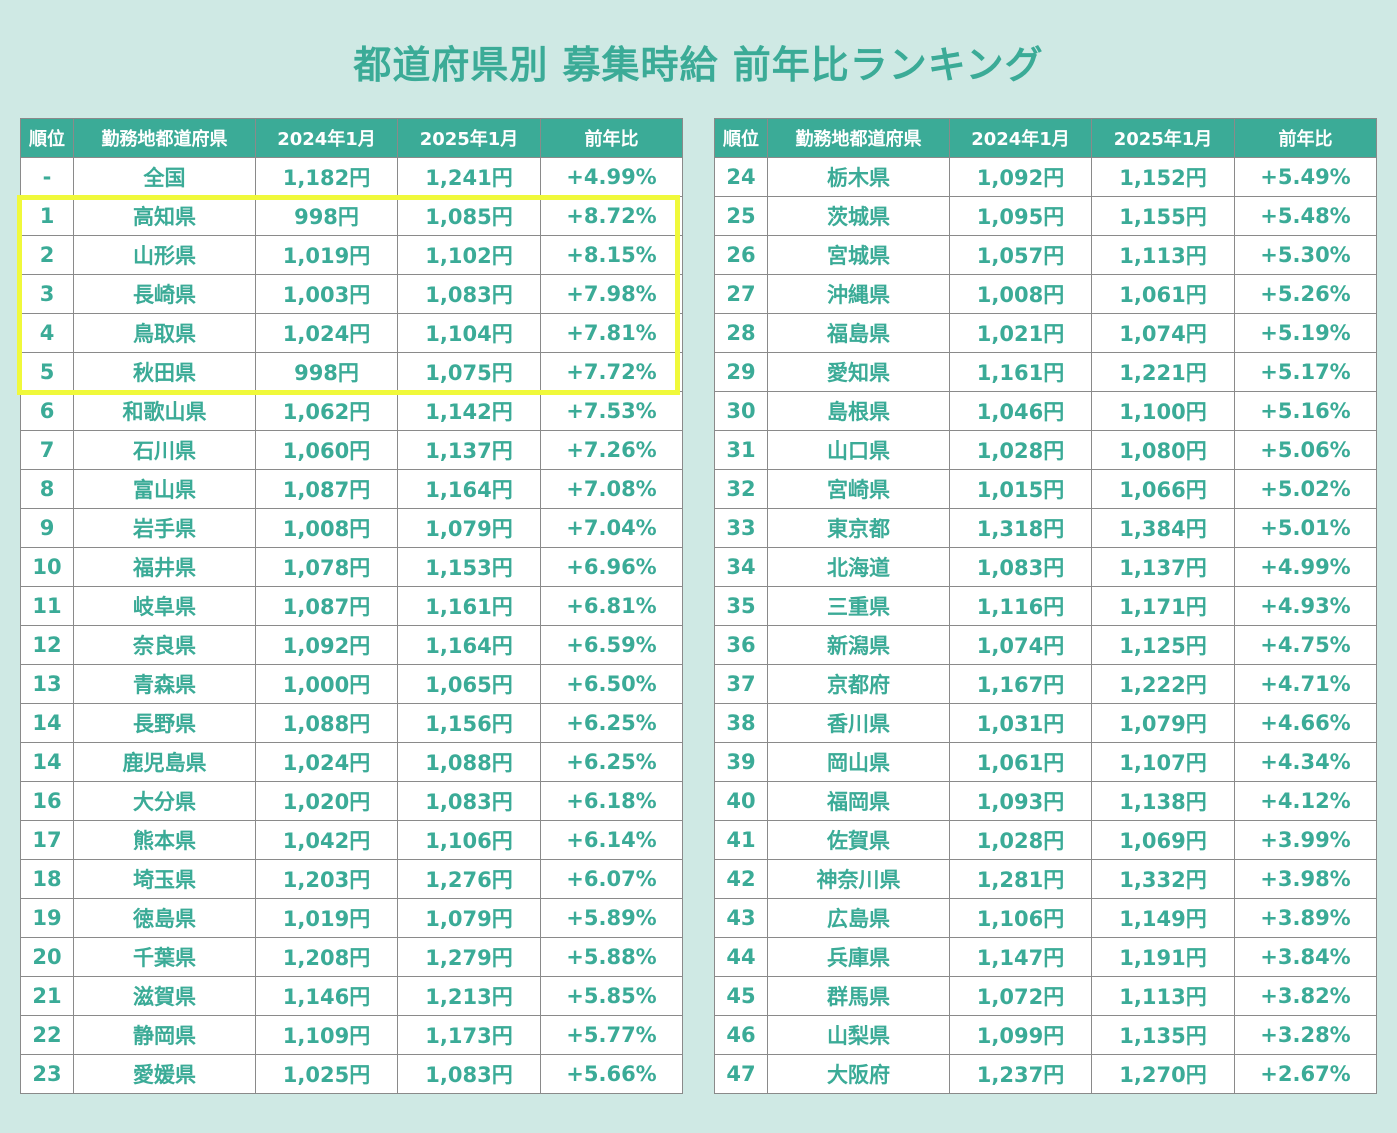 This screenshot has width=1397, height=1133. Describe the element at coordinates (741, 333) in the screenshot. I see `rank-cell: 28` at that location.